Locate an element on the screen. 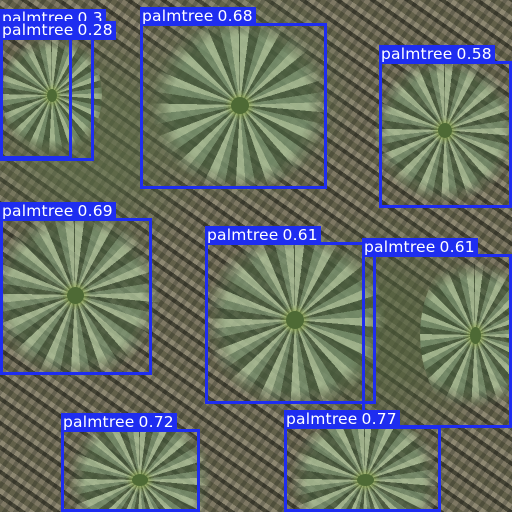  detection-box: palmtree 0.68 is located at coordinates (233, 98).